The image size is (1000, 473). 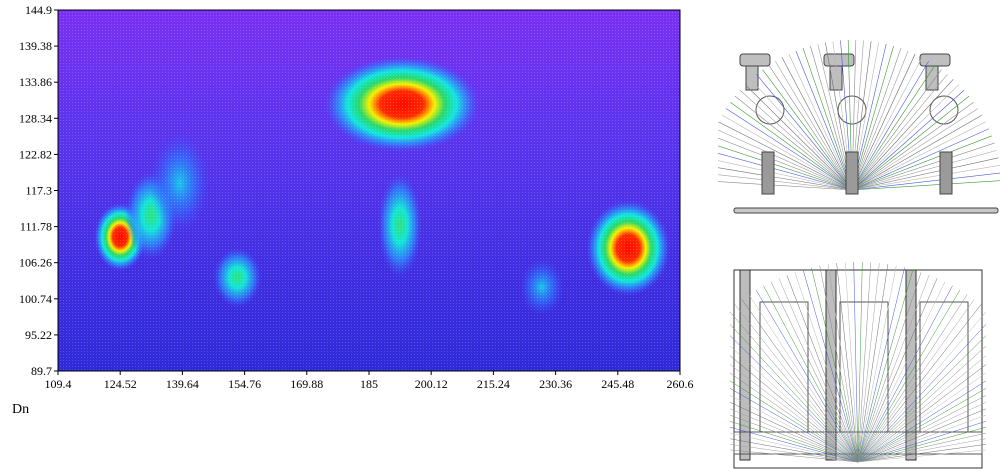 I want to click on mid-leg, so click(x=852, y=173).